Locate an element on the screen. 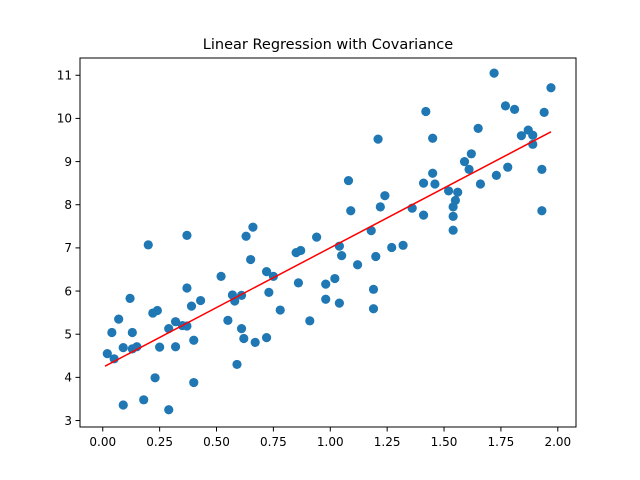 This screenshot has width=640, height=480. x-tick-label-7: 1.75 is located at coordinates (501, 442).